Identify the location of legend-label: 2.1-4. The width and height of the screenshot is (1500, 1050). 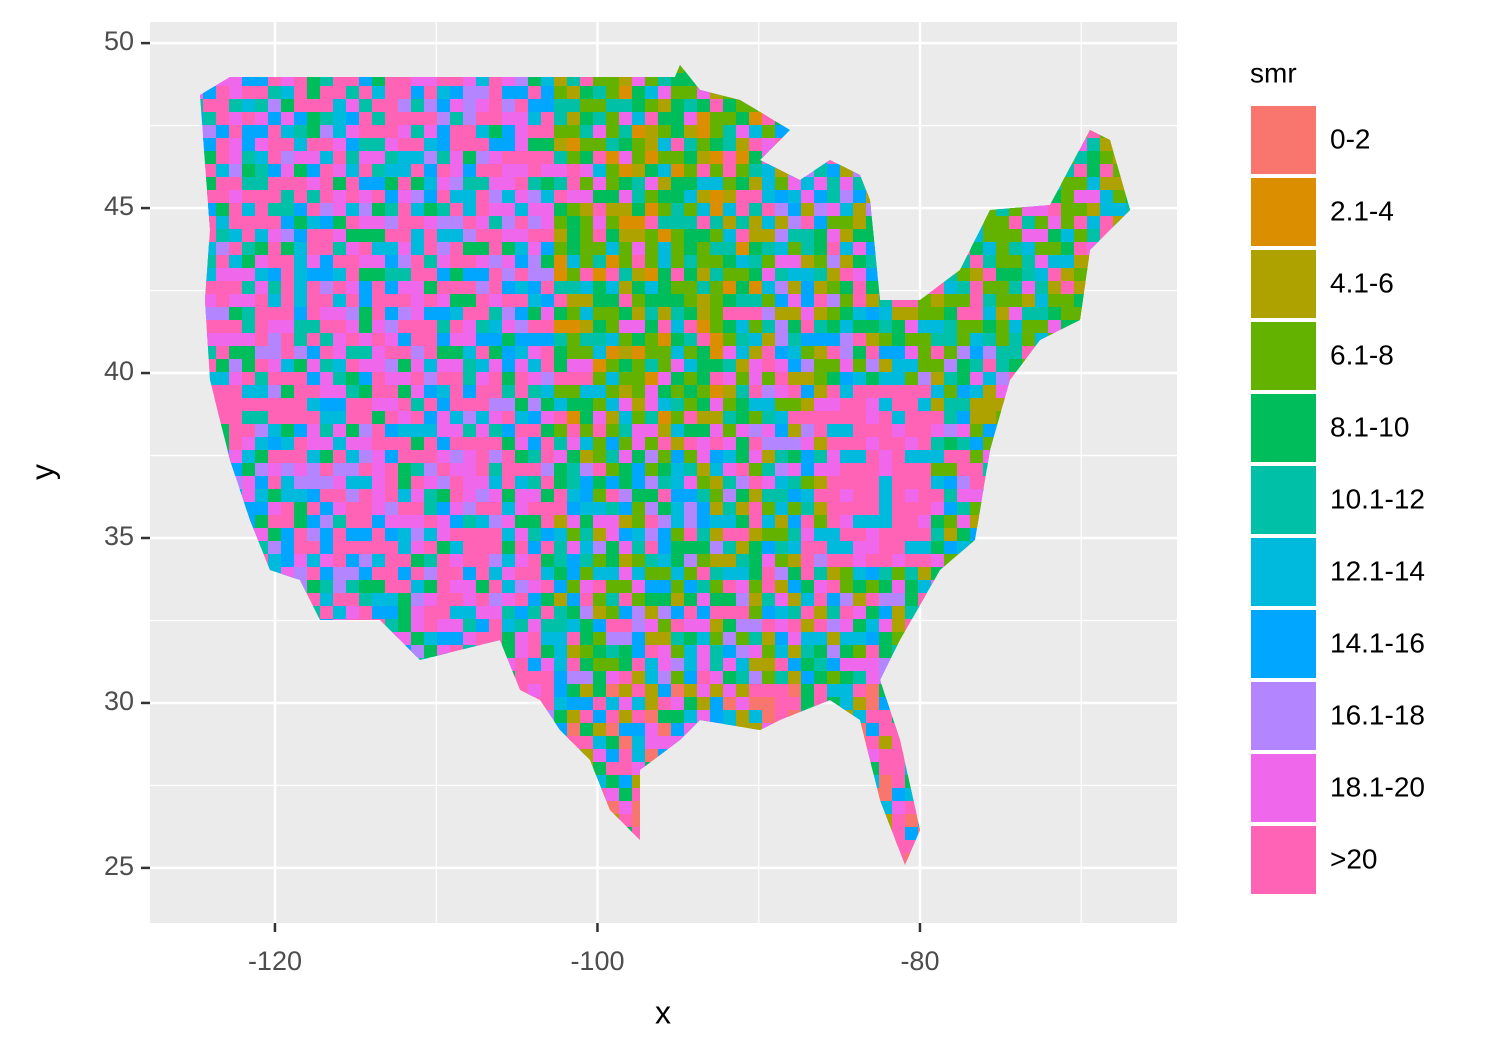
(1362, 210).